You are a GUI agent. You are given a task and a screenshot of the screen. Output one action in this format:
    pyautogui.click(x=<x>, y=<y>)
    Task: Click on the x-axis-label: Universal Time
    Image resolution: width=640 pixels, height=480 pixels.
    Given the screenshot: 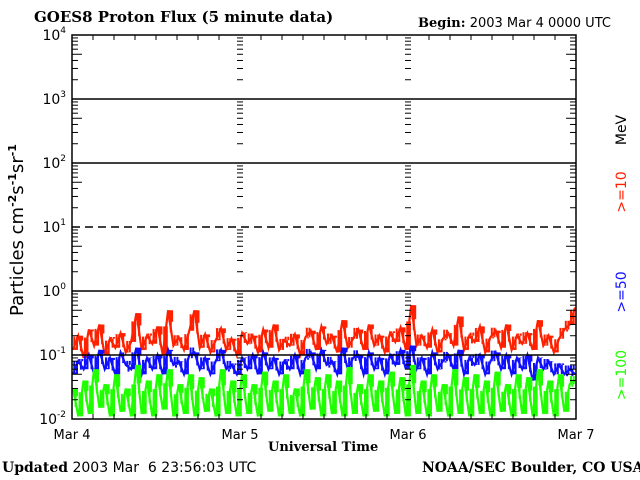 What is the action you would take?
    pyautogui.click(x=323, y=447)
    